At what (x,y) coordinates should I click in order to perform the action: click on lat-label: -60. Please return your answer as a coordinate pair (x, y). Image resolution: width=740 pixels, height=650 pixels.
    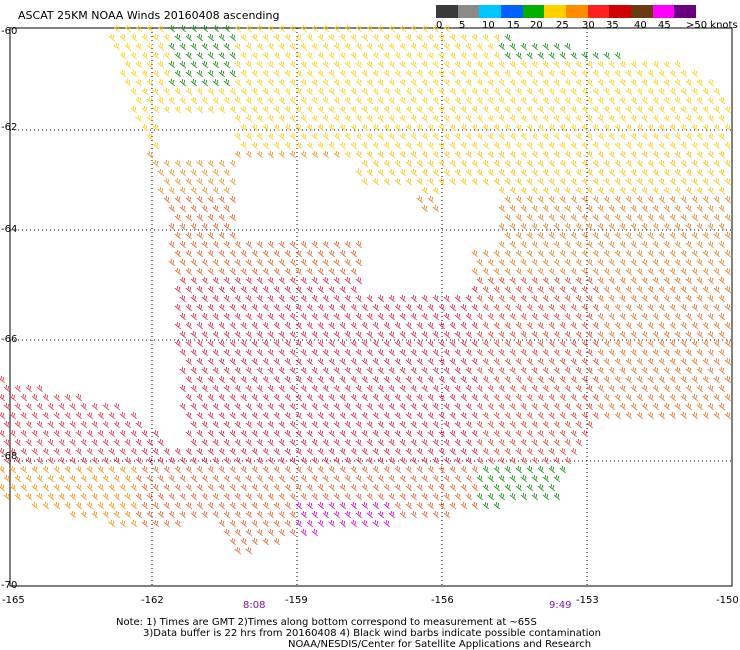
    Looking at the image, I should click on (9, 31).